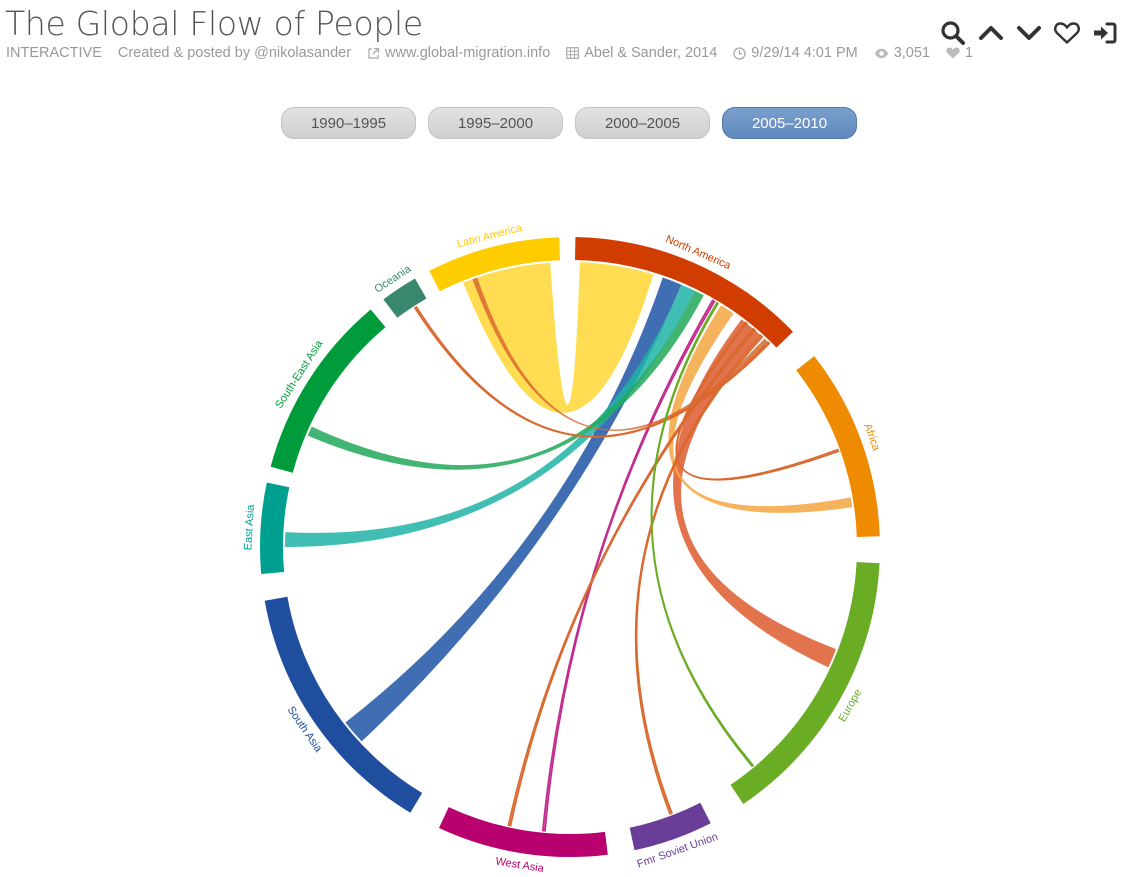 The width and height of the screenshot is (1126, 877). I want to click on region-arc-oceania, so click(405, 298).